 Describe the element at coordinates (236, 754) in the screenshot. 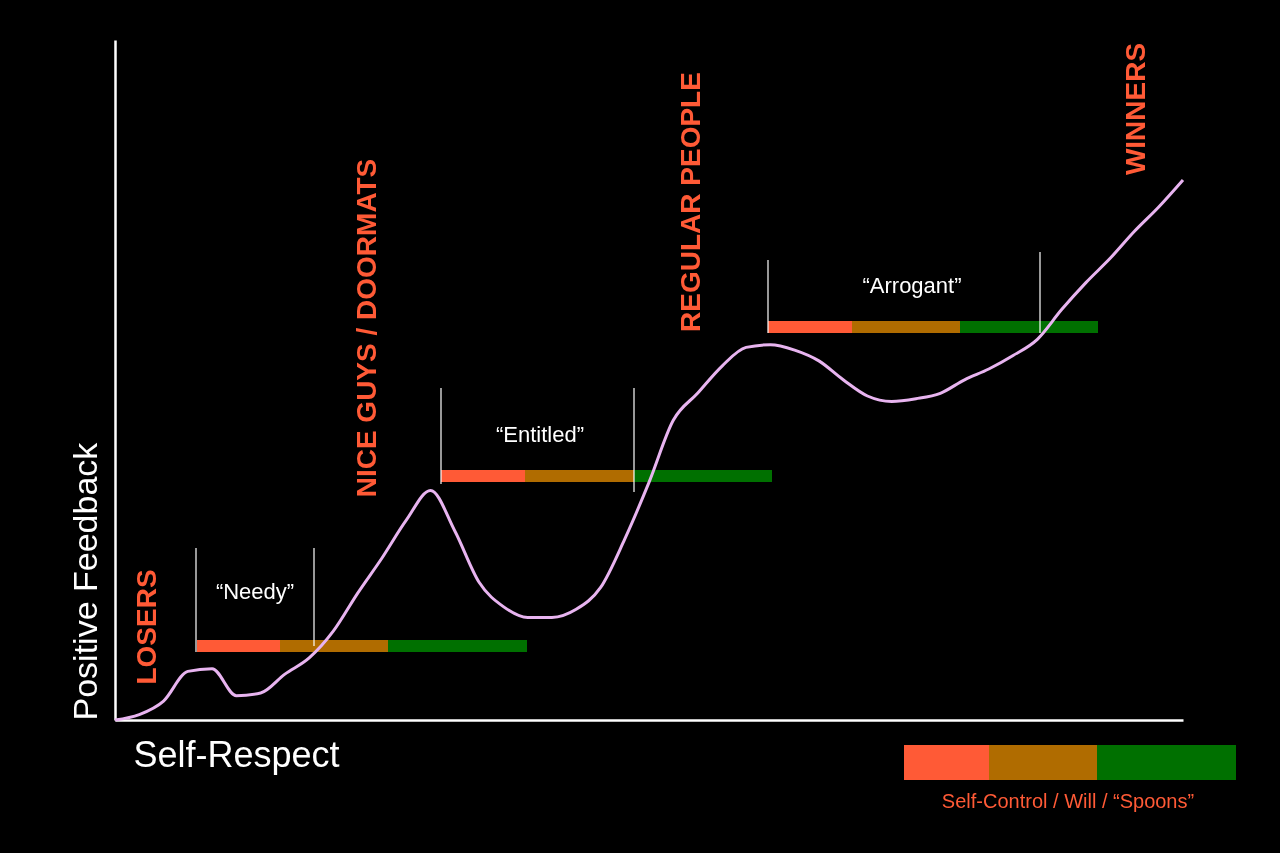

I see `x-axis-title: Self-Respect` at that location.